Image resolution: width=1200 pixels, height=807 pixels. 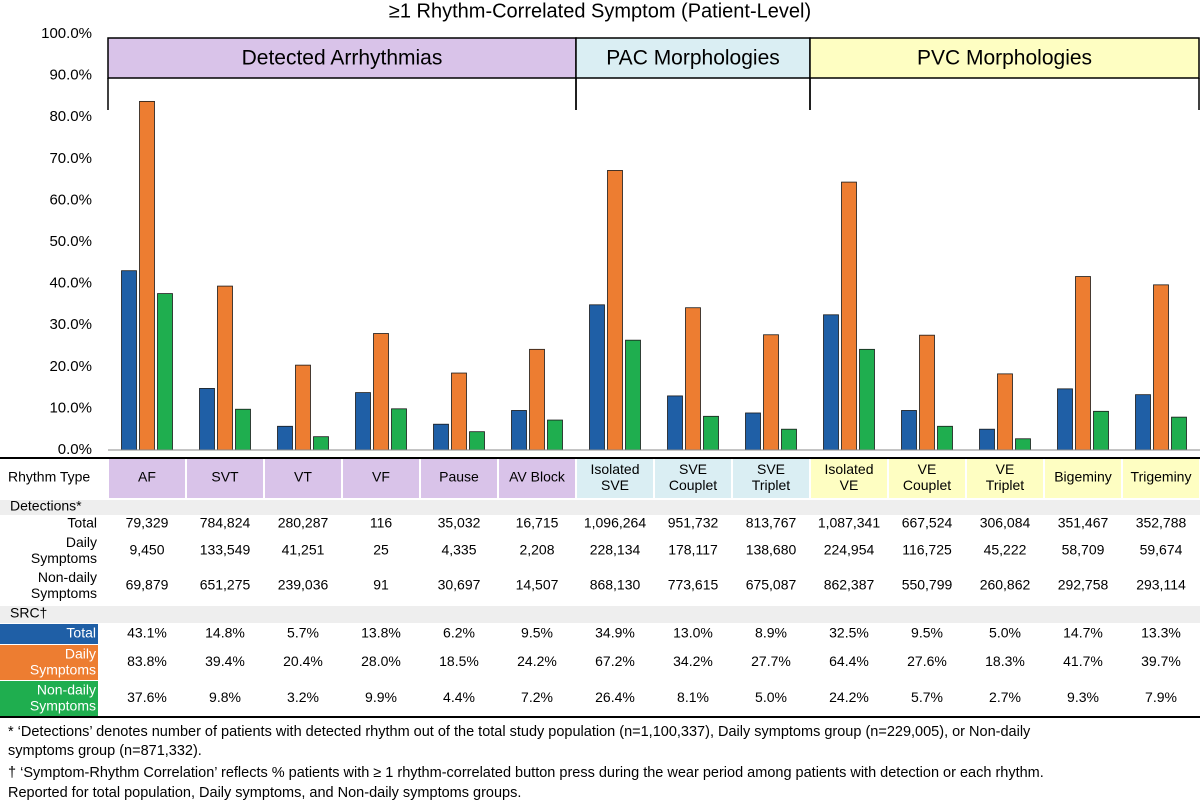 I want to click on cell: 1,087,341, so click(x=849, y=523).